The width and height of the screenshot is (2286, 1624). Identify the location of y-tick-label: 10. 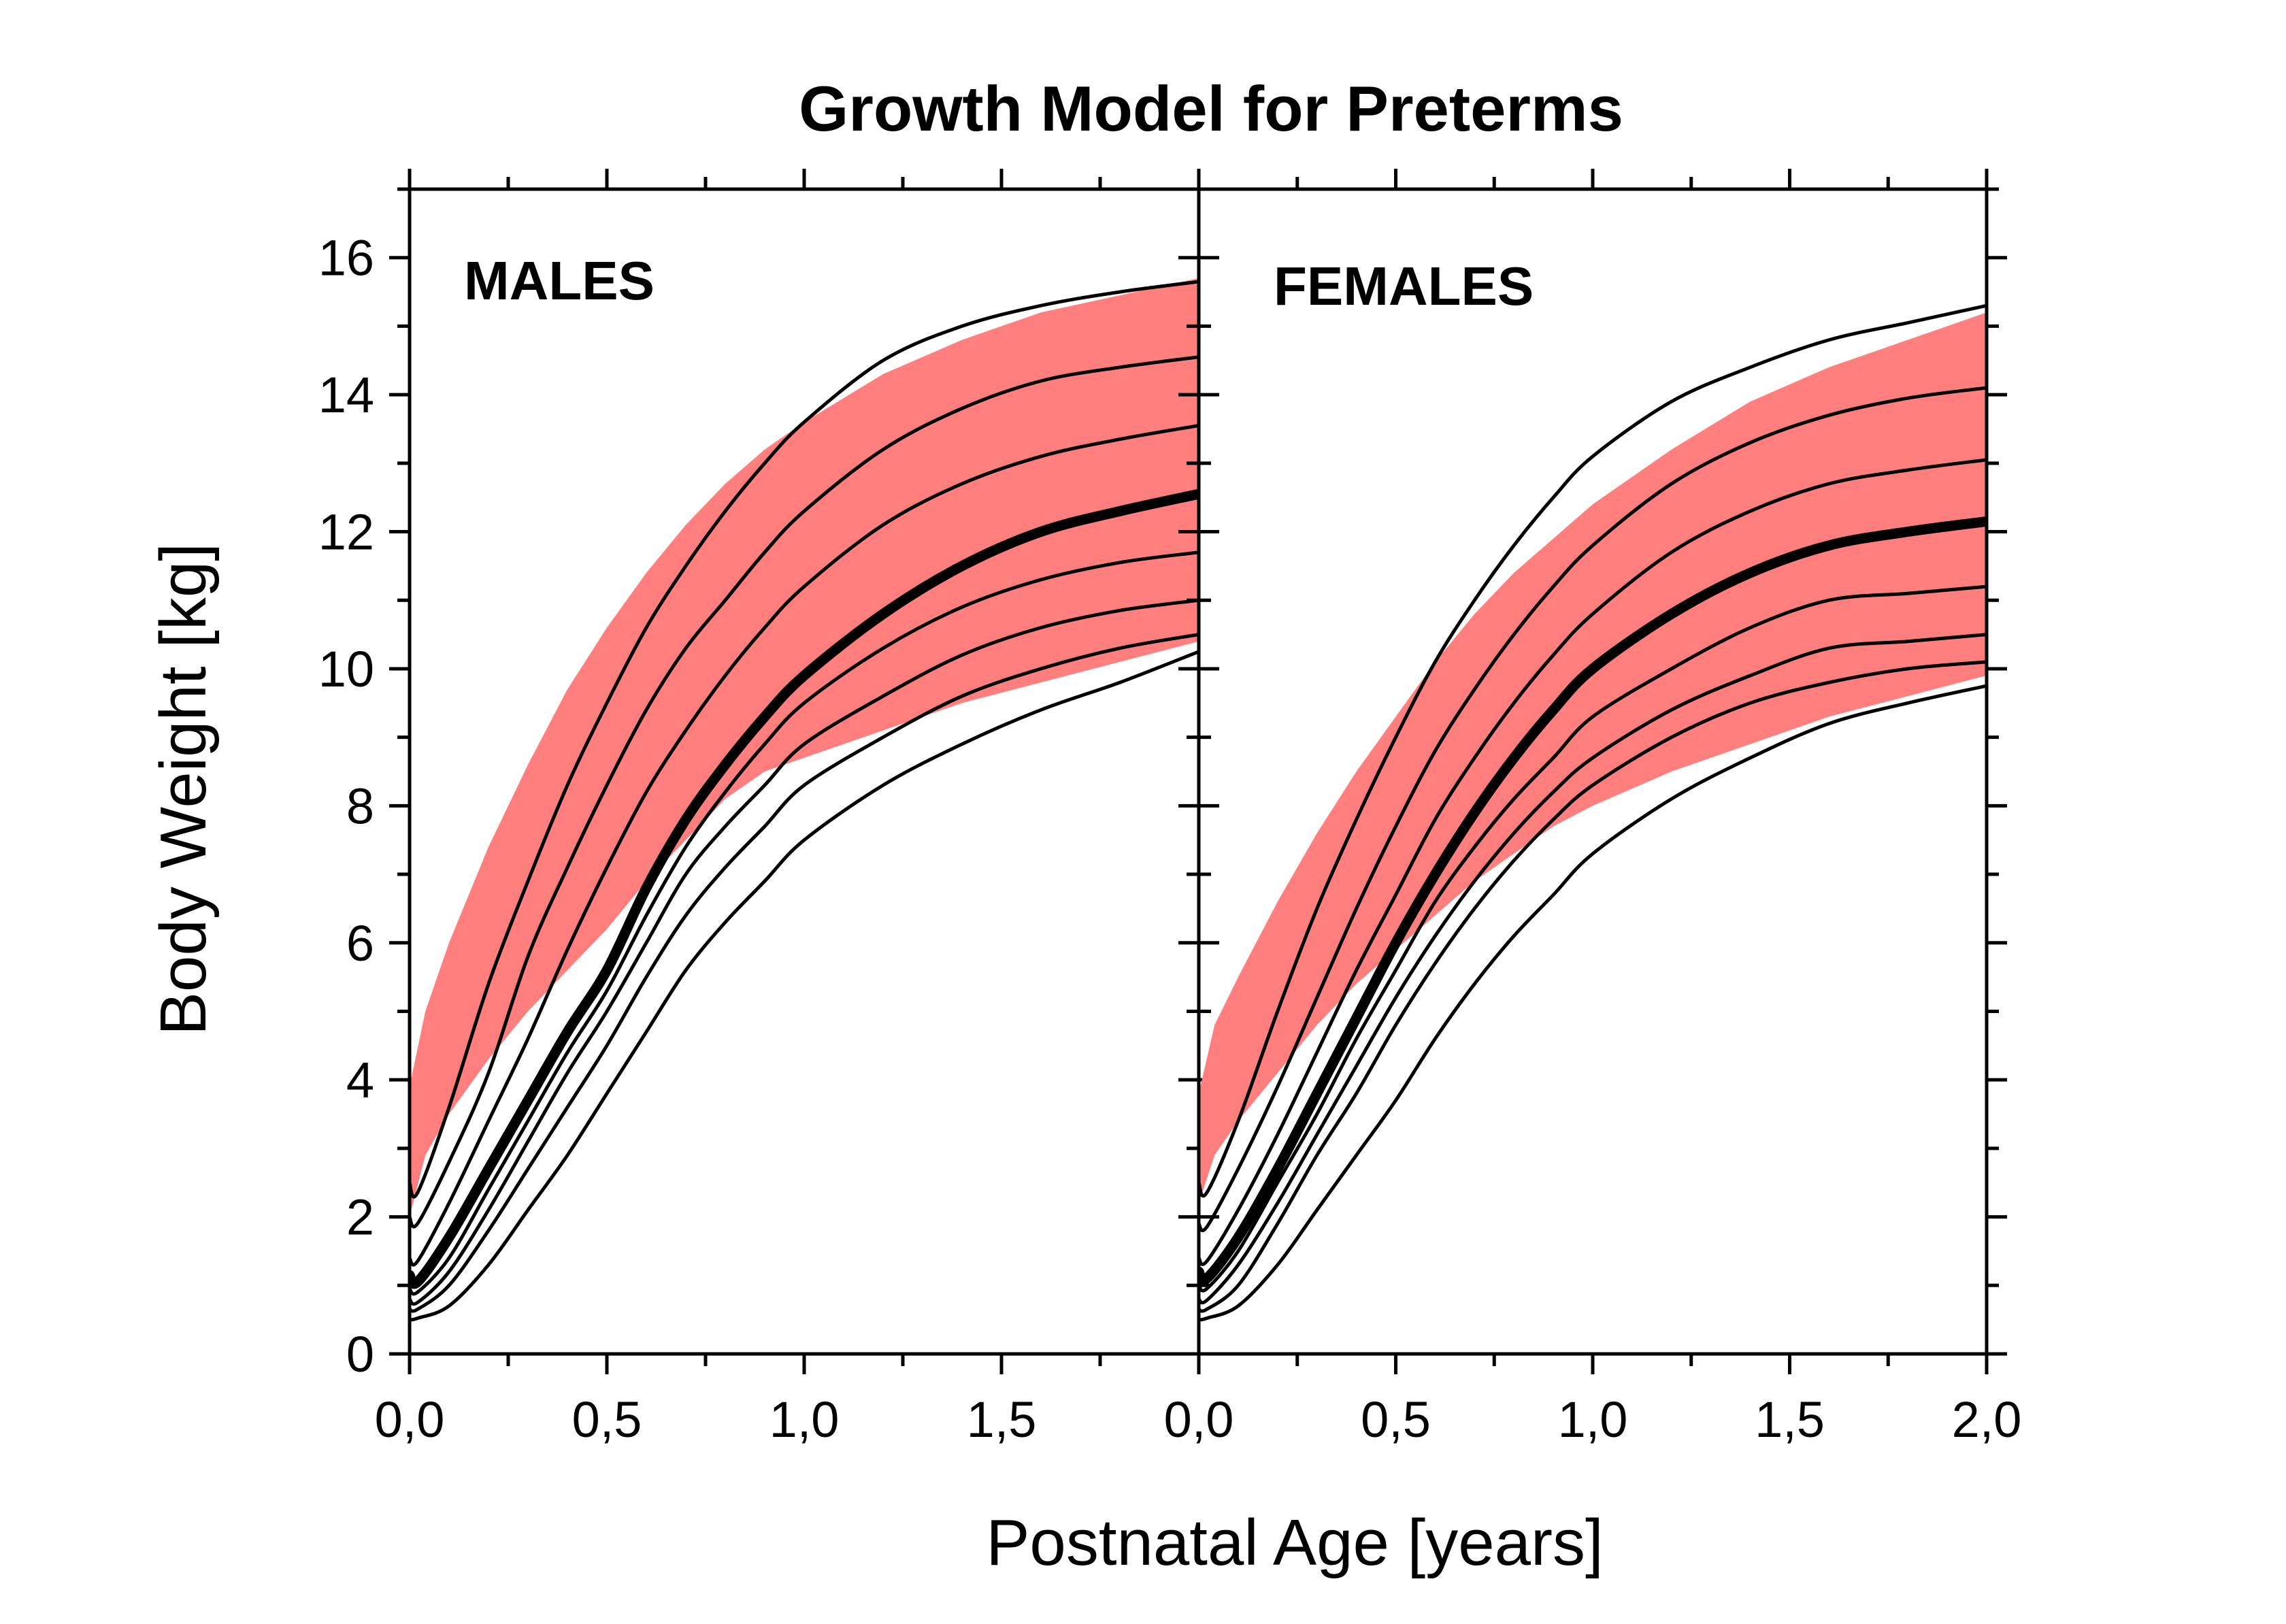
(346, 669).